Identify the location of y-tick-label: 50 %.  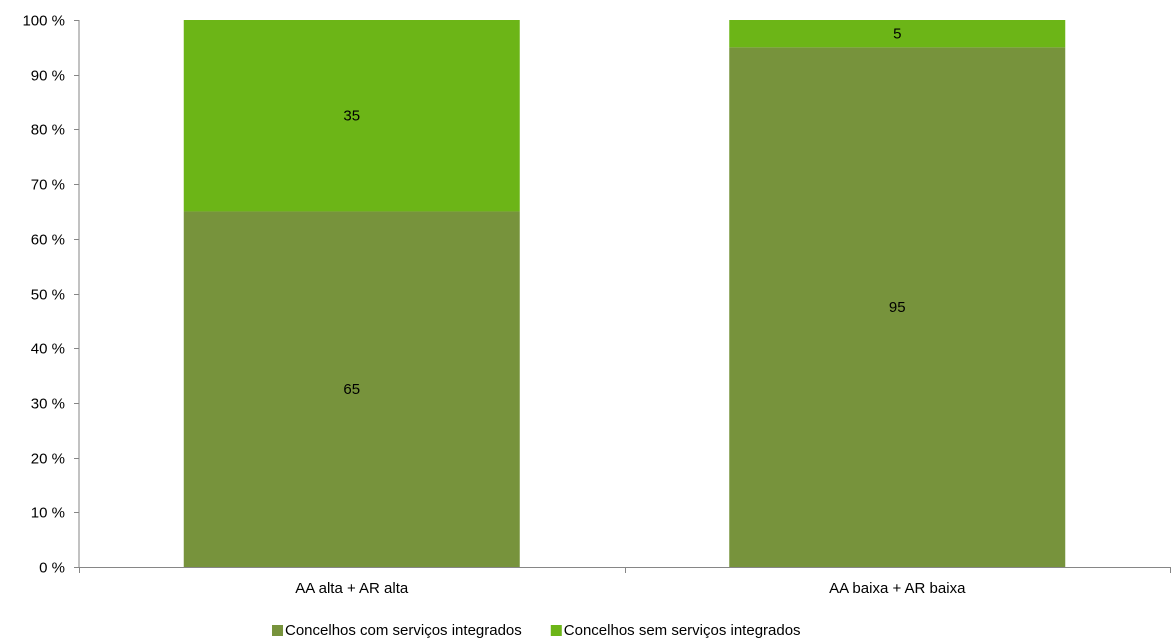
(48, 295).